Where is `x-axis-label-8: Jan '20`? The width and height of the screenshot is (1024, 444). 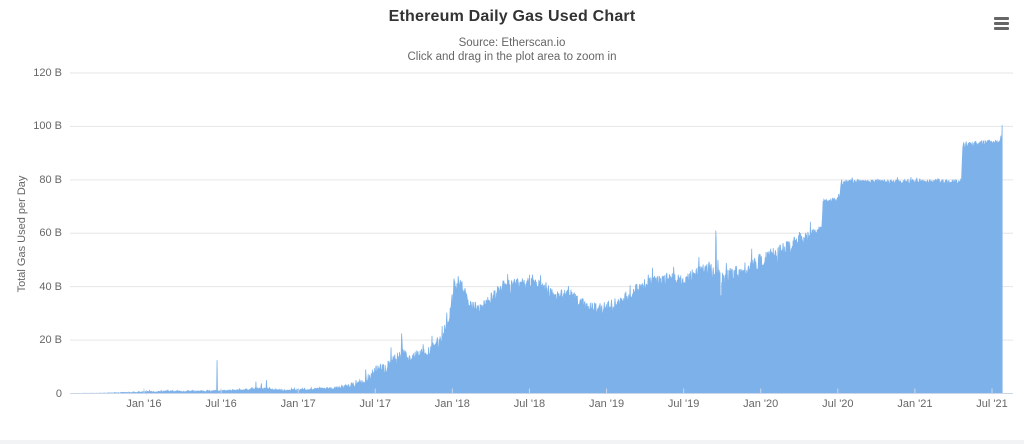
x-axis-label-8: Jan '20 is located at coordinates (761, 404).